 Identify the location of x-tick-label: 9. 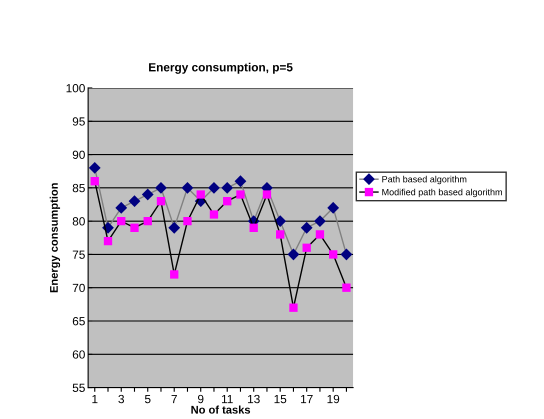
(201, 399).